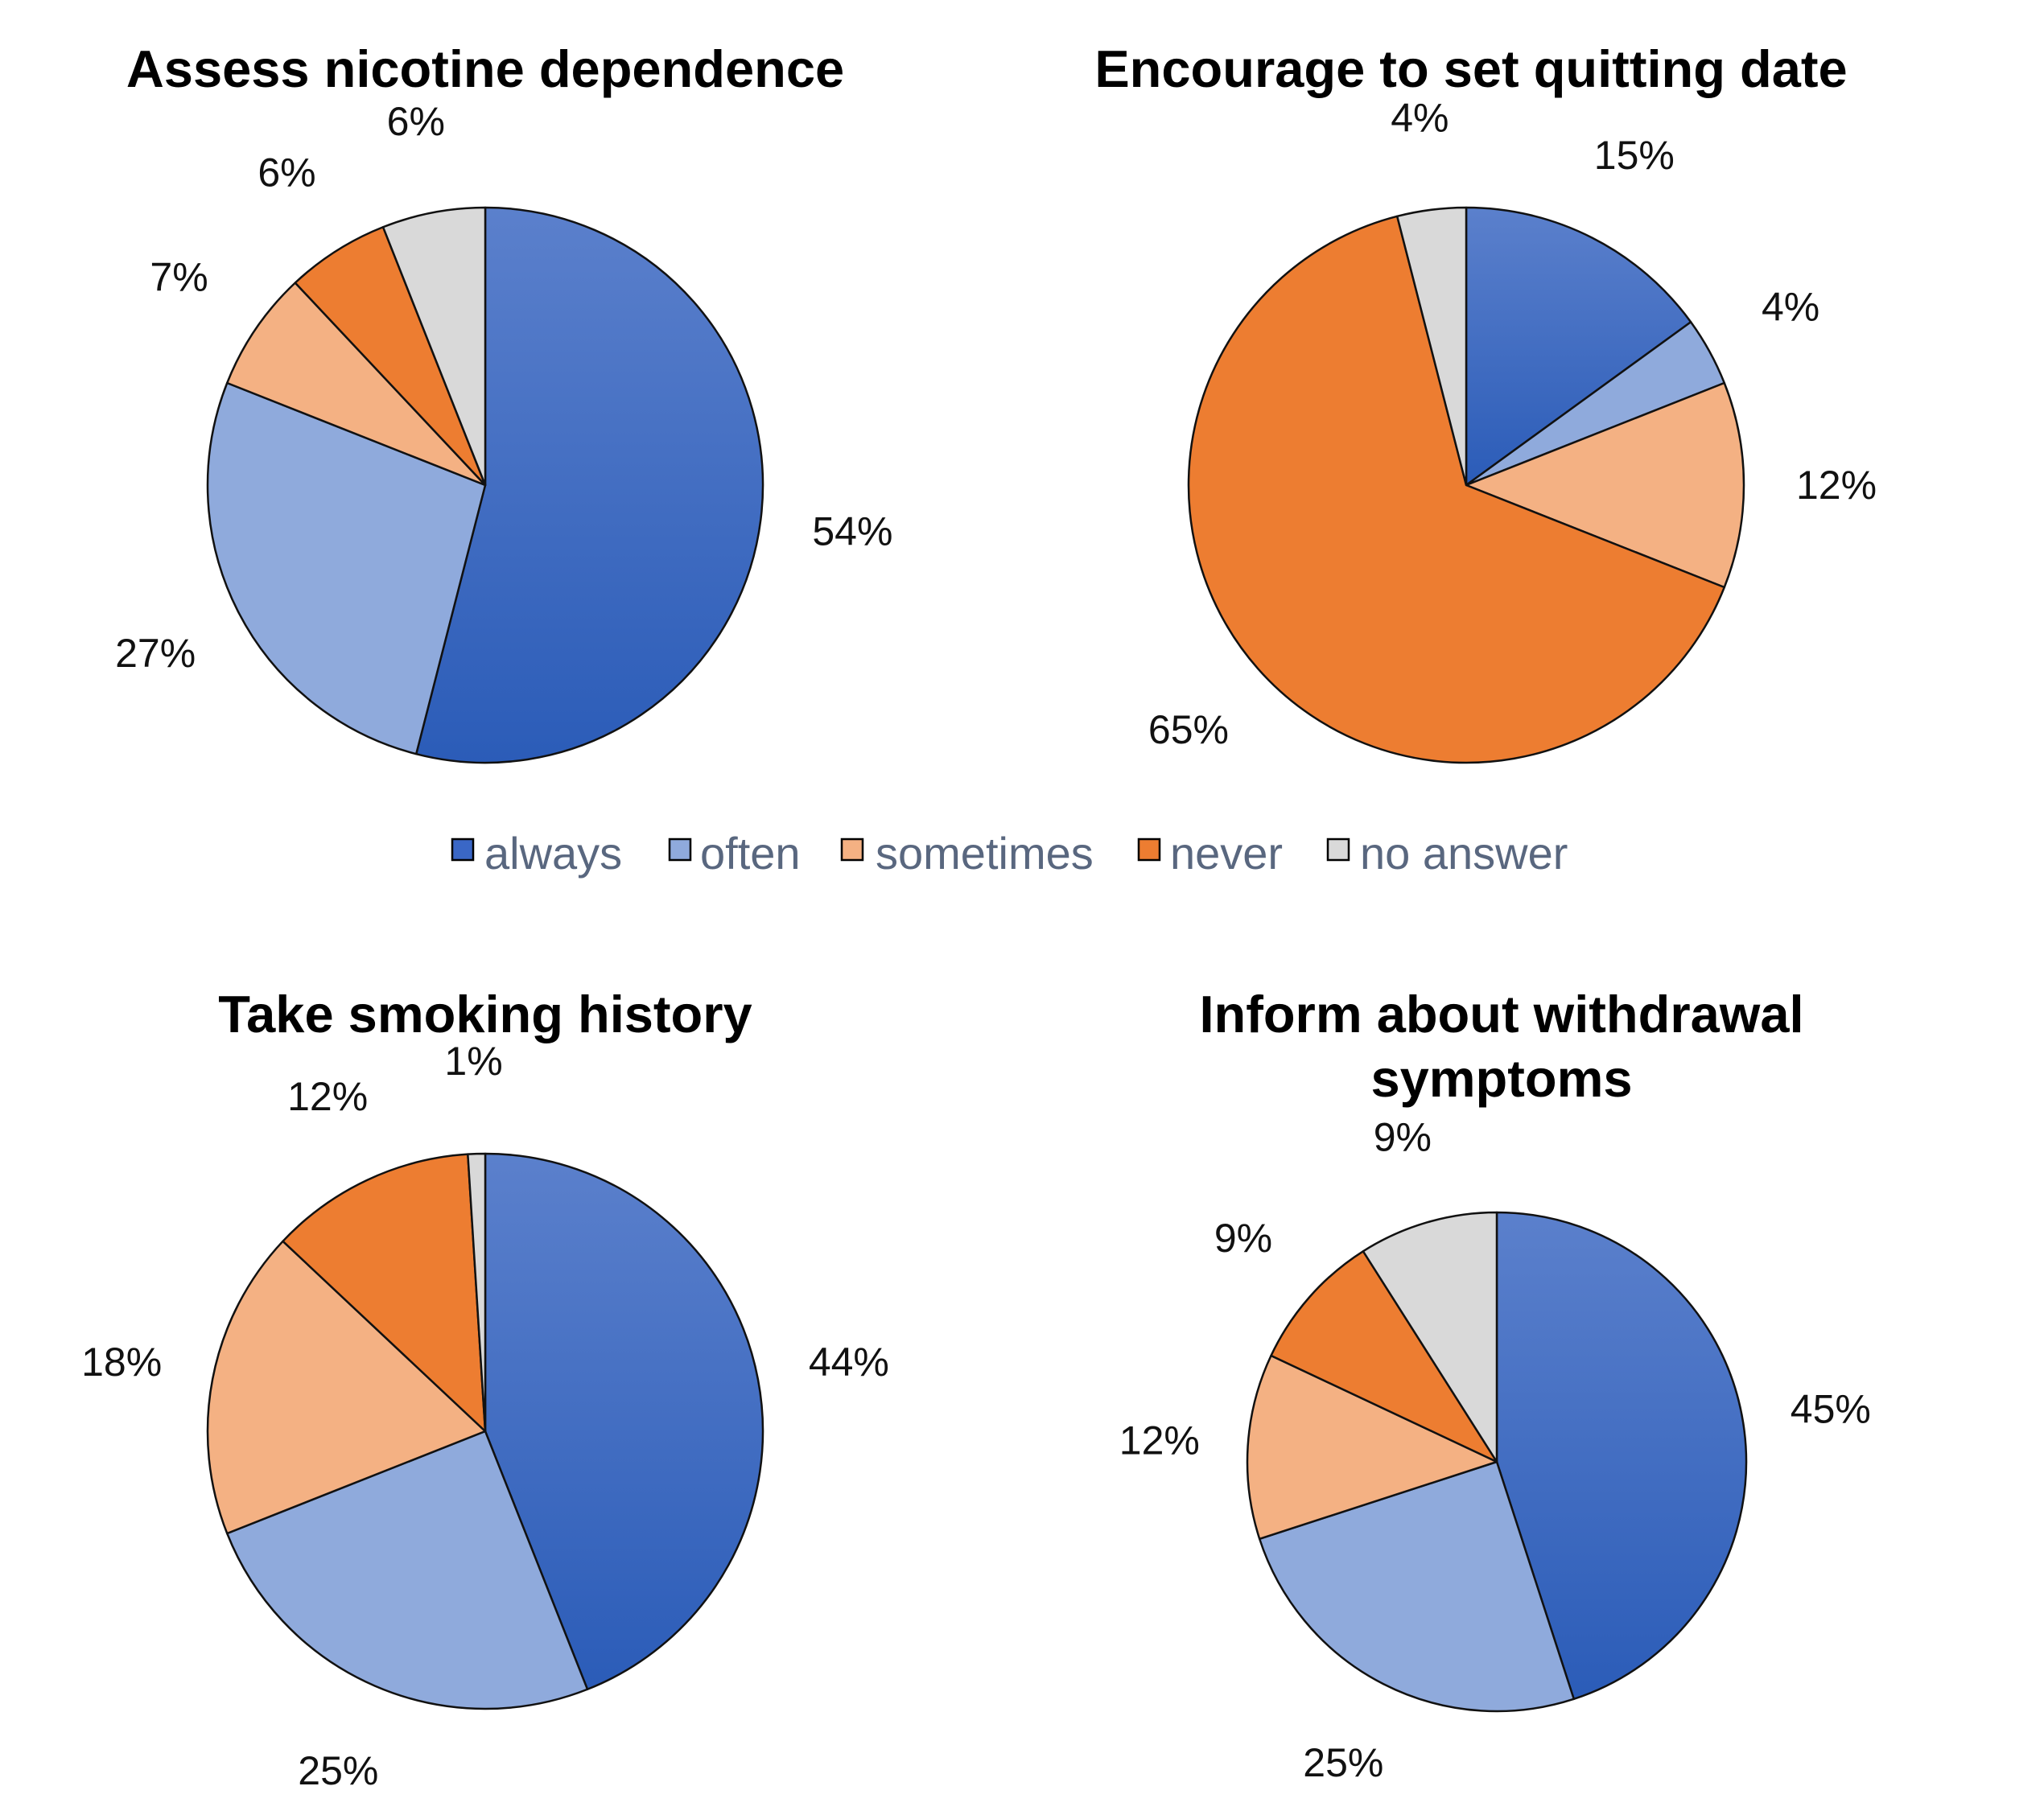 Image resolution: width=2044 pixels, height=1815 pixels. I want to click on pie-label-often: 27%, so click(155, 653).